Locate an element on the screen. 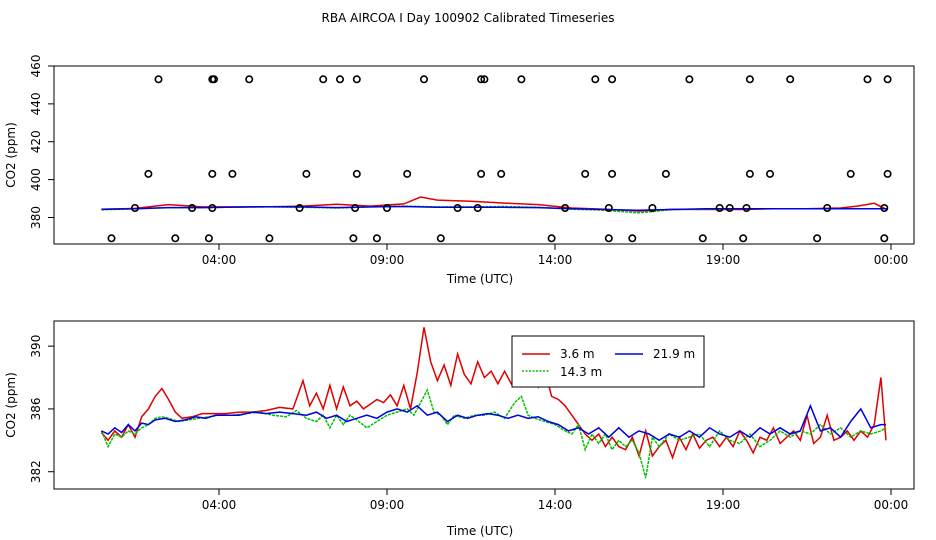 The width and height of the screenshot is (936, 540). legend-box is located at coordinates (608, 361).